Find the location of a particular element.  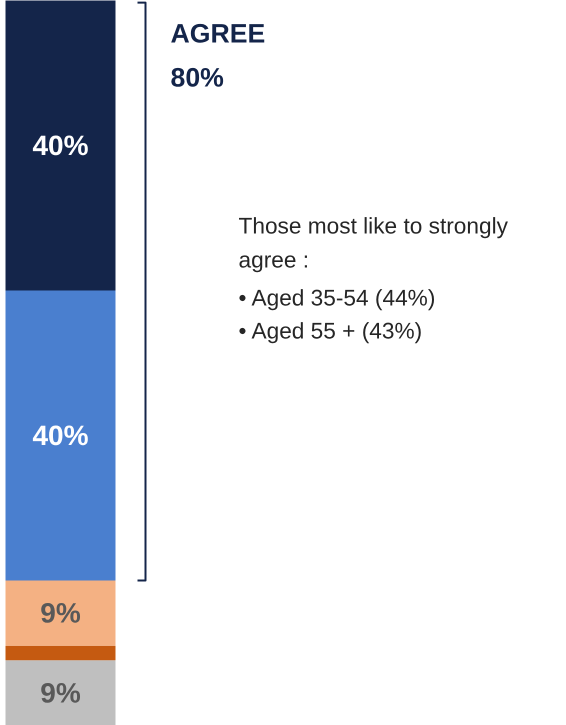

text: • Aged 55 + (43%) is located at coordinates (330, 331).